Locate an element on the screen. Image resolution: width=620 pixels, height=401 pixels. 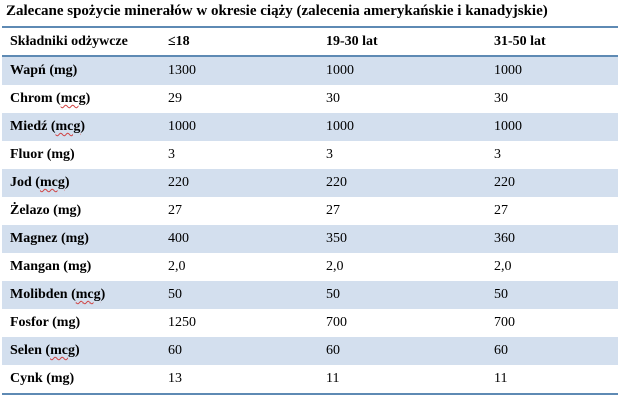
nutrient-name: Żelazo is located at coordinates (30, 210).